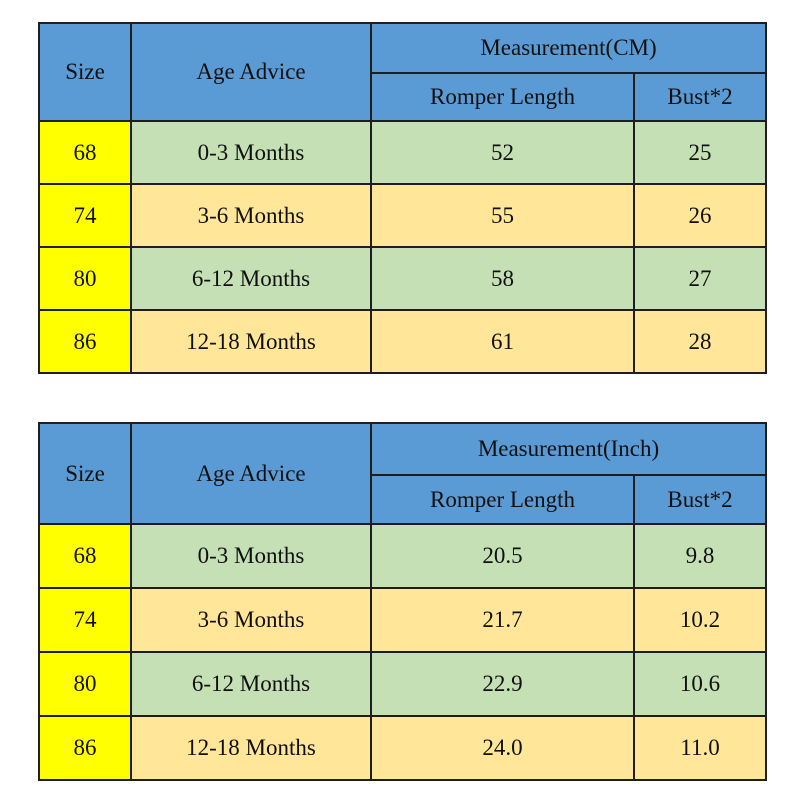 The height and width of the screenshot is (800, 800). Describe the element at coordinates (700, 748) in the screenshot. I see `cell-bust: 11.0` at that location.